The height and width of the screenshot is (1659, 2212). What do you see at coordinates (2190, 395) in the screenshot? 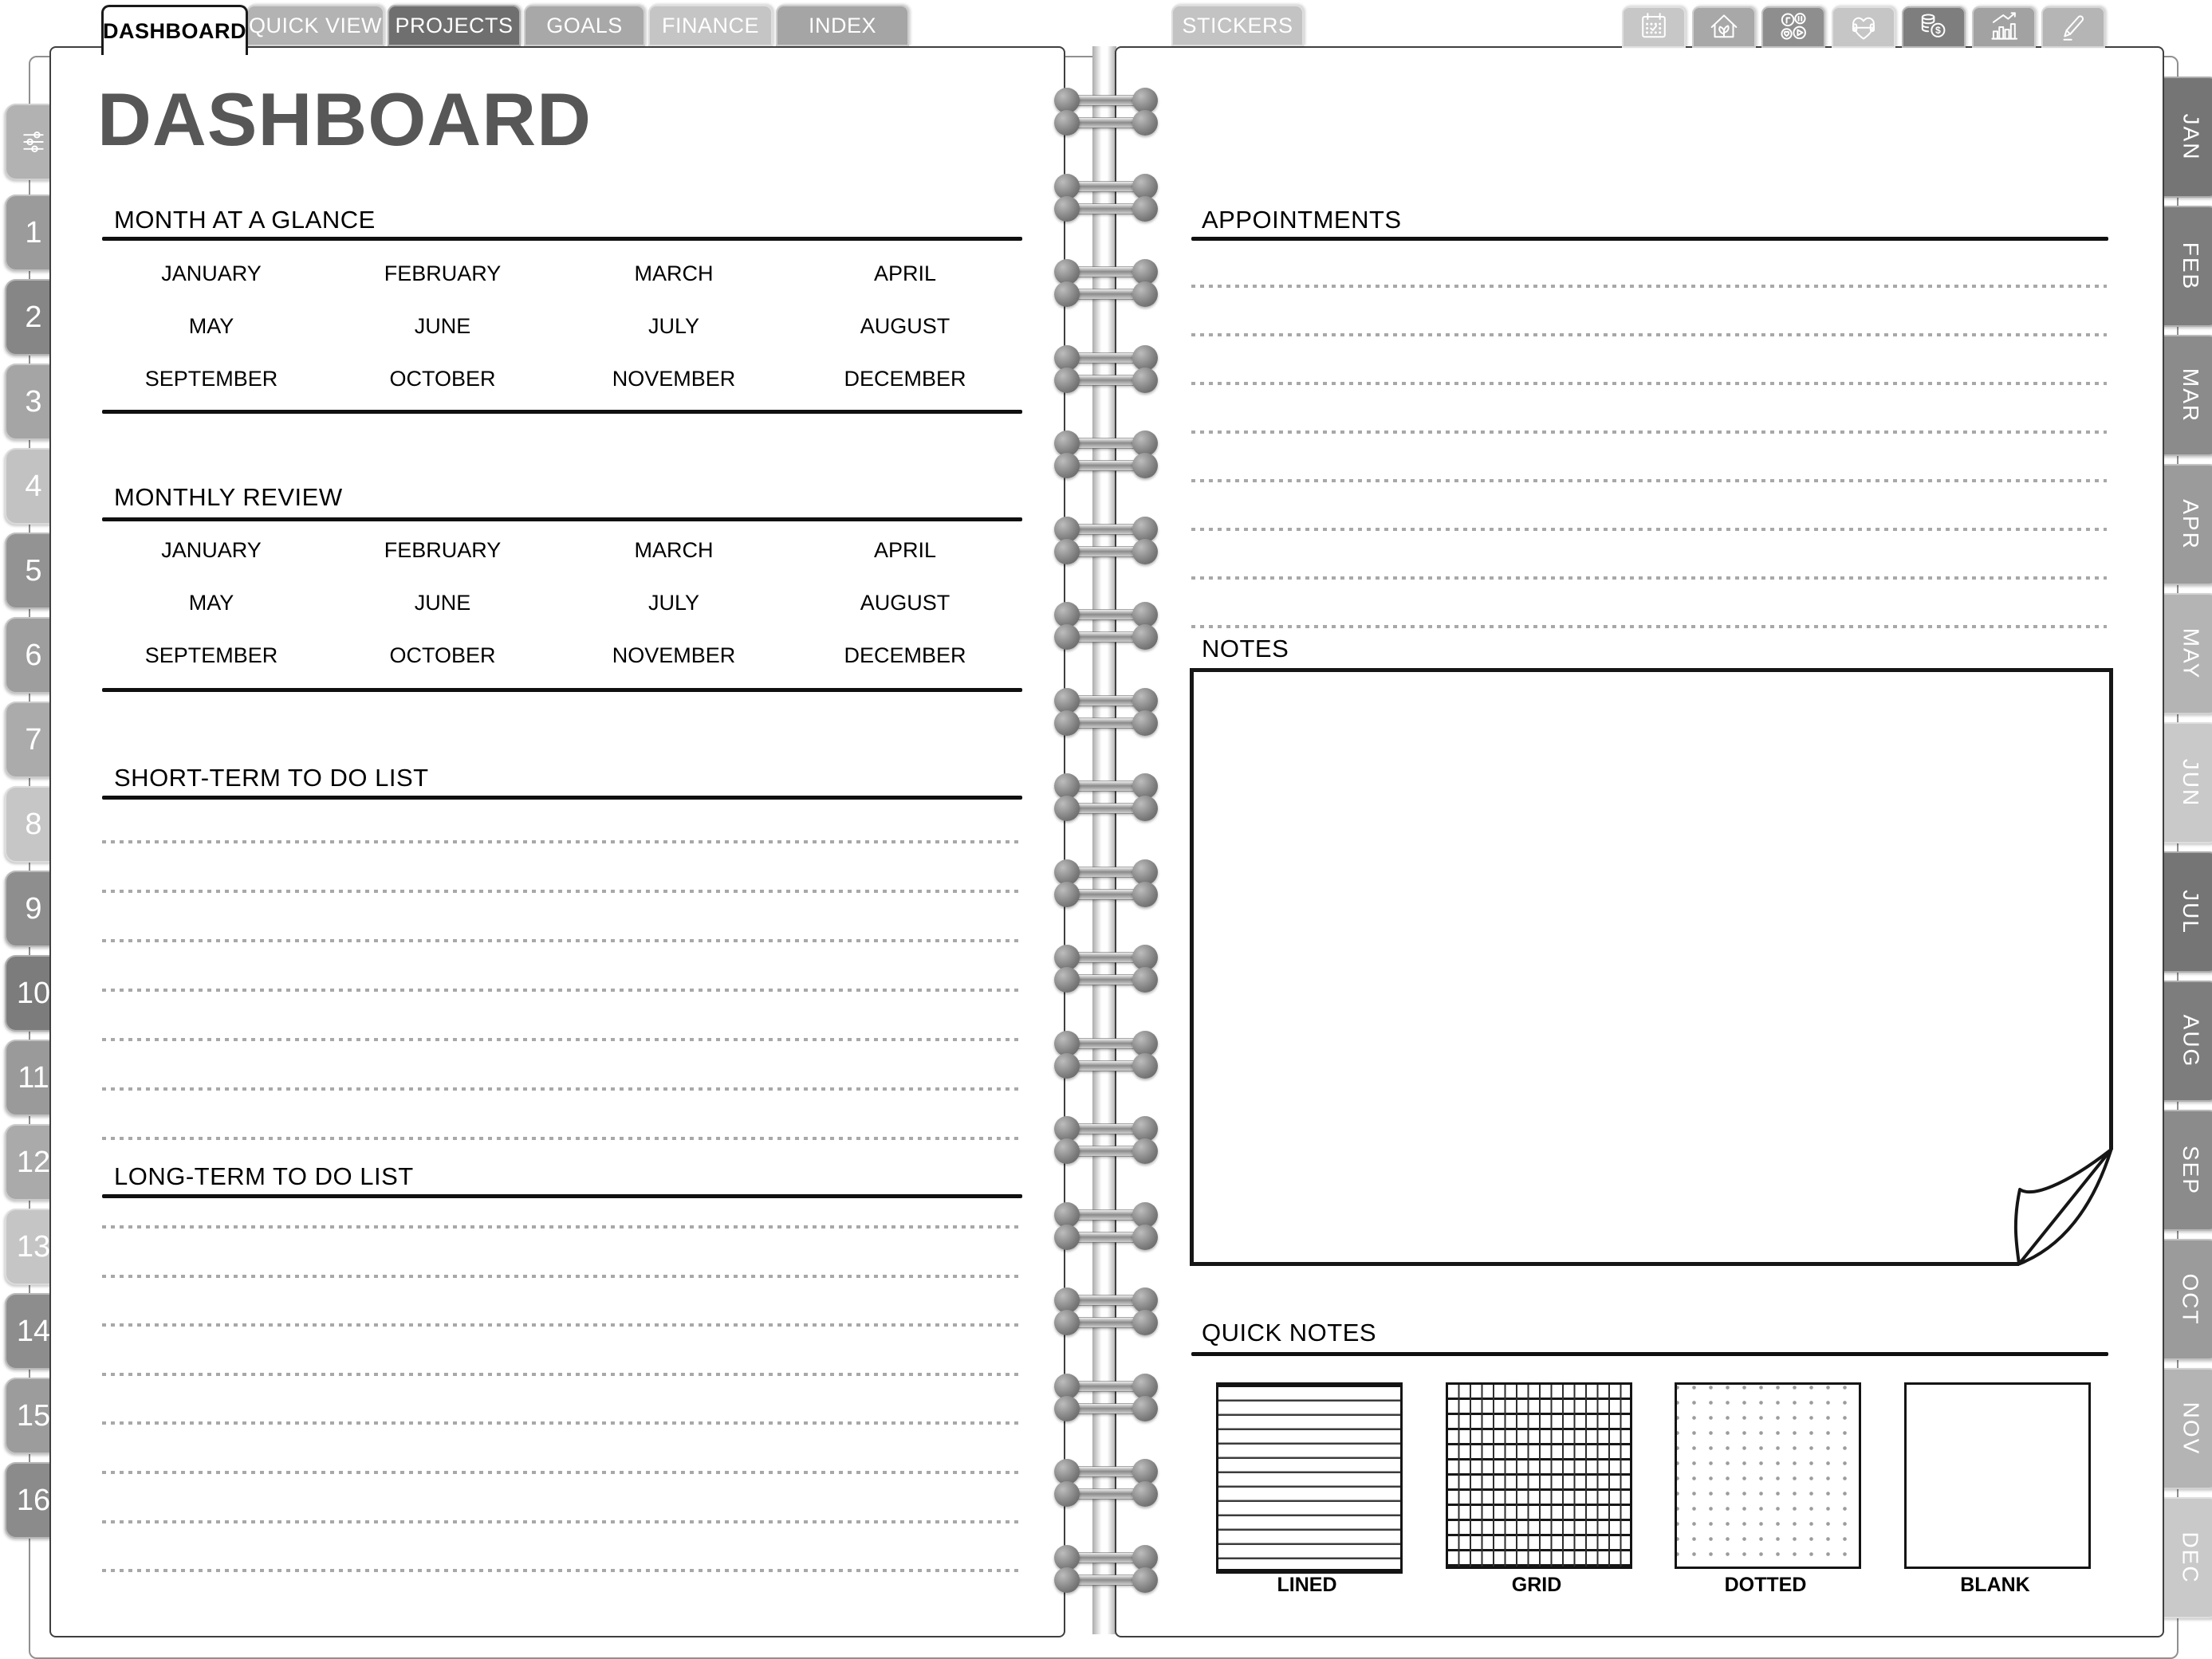
I see `month-tab-label: MAR` at bounding box center [2190, 395].